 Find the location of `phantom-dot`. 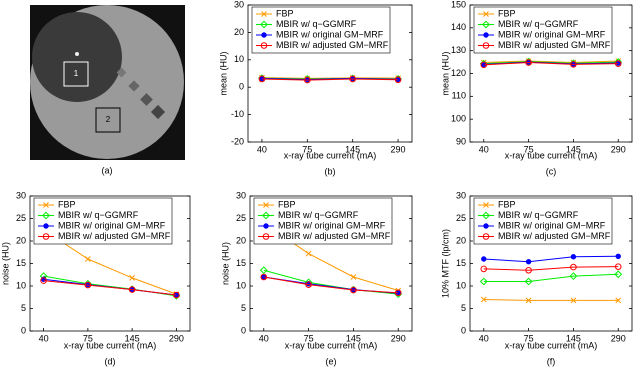

phantom-dot is located at coordinates (77, 54).